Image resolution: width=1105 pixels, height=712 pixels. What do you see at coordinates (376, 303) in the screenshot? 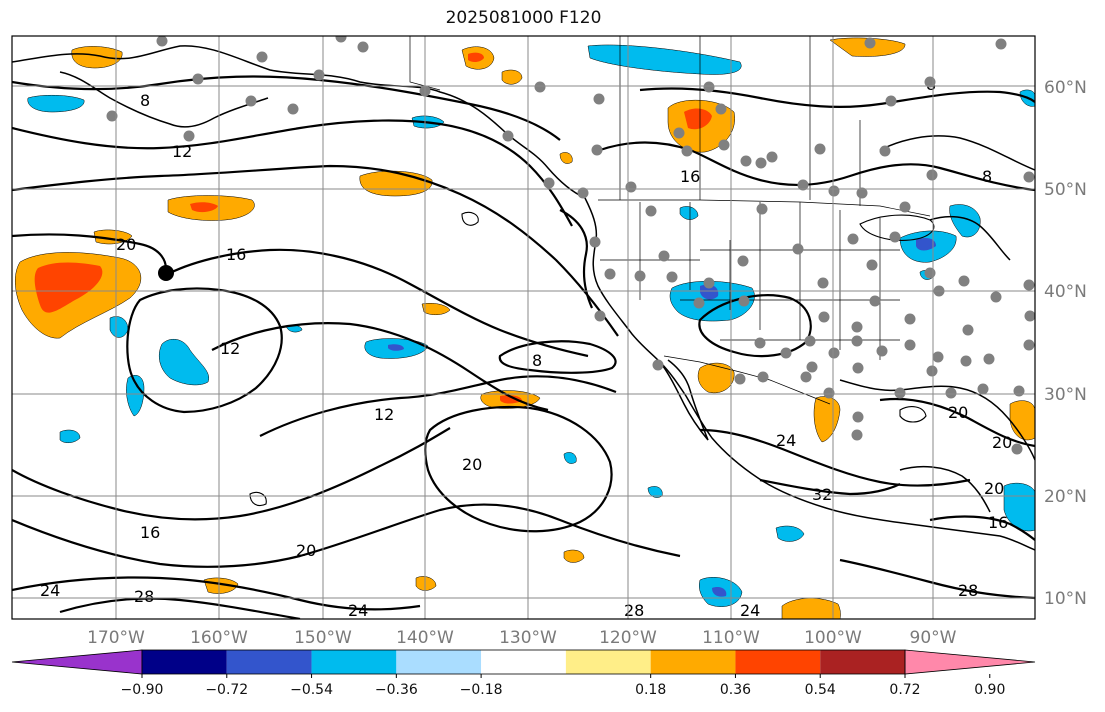
I see `contour-16-west` at bounding box center [376, 303].